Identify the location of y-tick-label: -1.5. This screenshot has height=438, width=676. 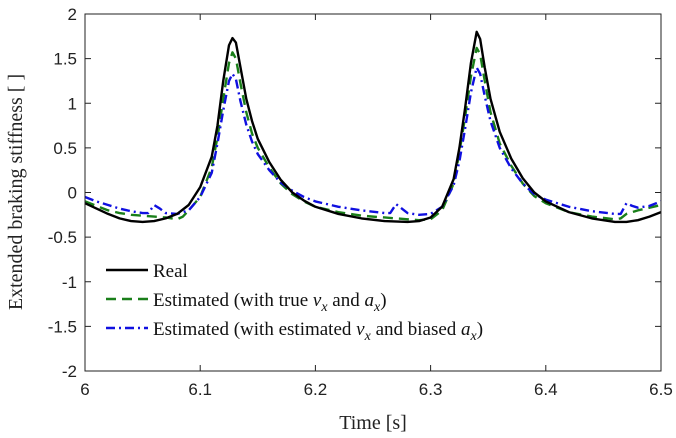
(62, 326).